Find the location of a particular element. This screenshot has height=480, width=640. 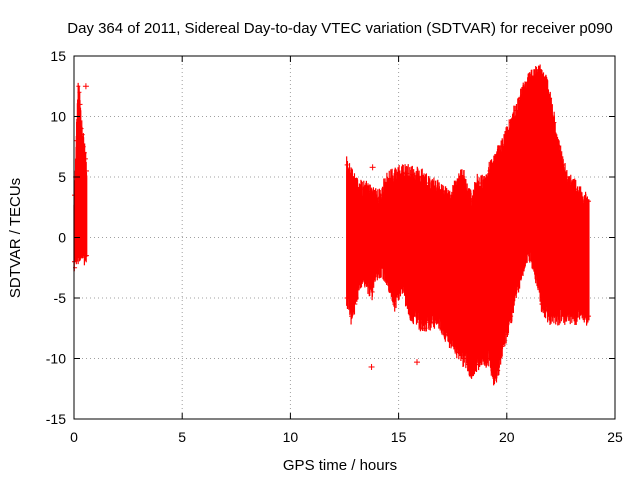

y-tick-label: 15 is located at coordinates (58, 56).